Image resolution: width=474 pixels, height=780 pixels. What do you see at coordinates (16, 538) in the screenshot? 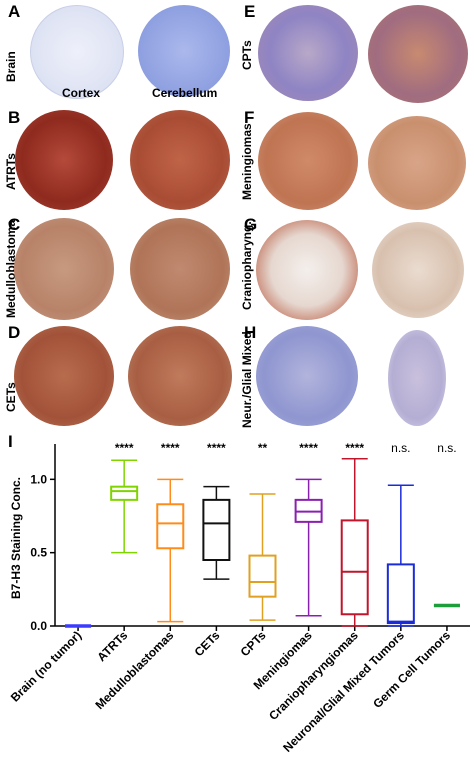
I see `y-axis-label: B7-H3 Staining Conc.` at bounding box center [16, 538].